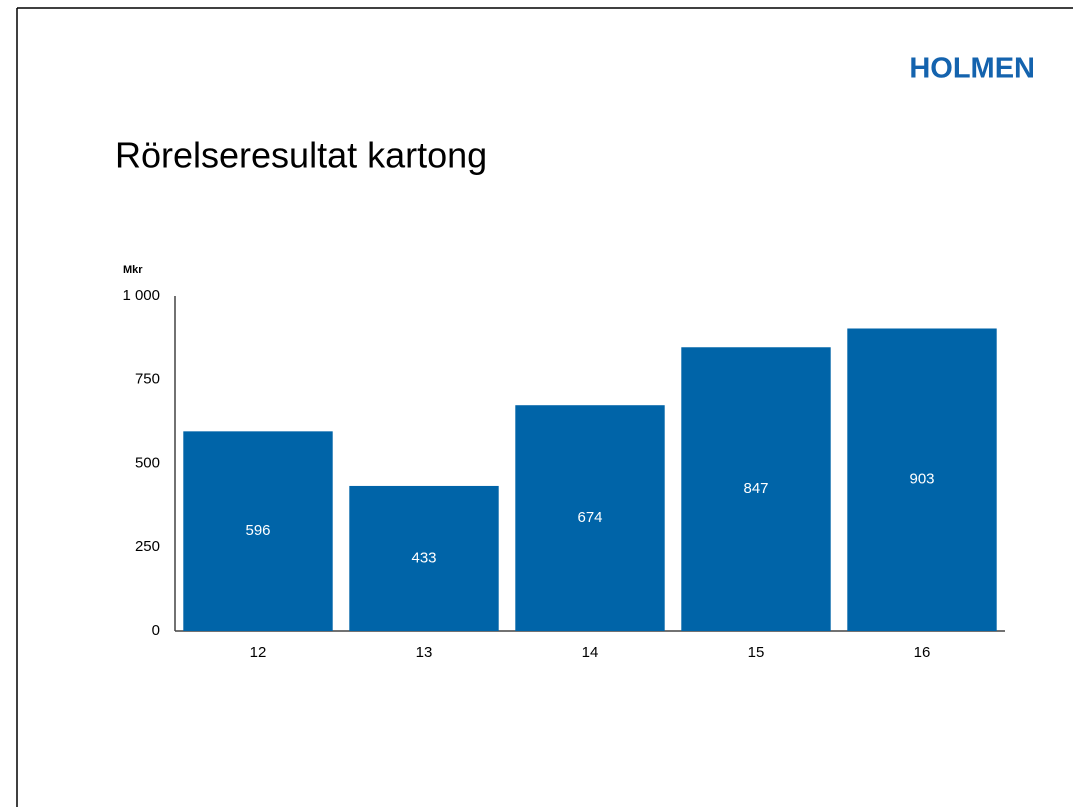 Image resolution: width=1073 pixels, height=807 pixels. I want to click on x-tick-label: 15, so click(756, 652).